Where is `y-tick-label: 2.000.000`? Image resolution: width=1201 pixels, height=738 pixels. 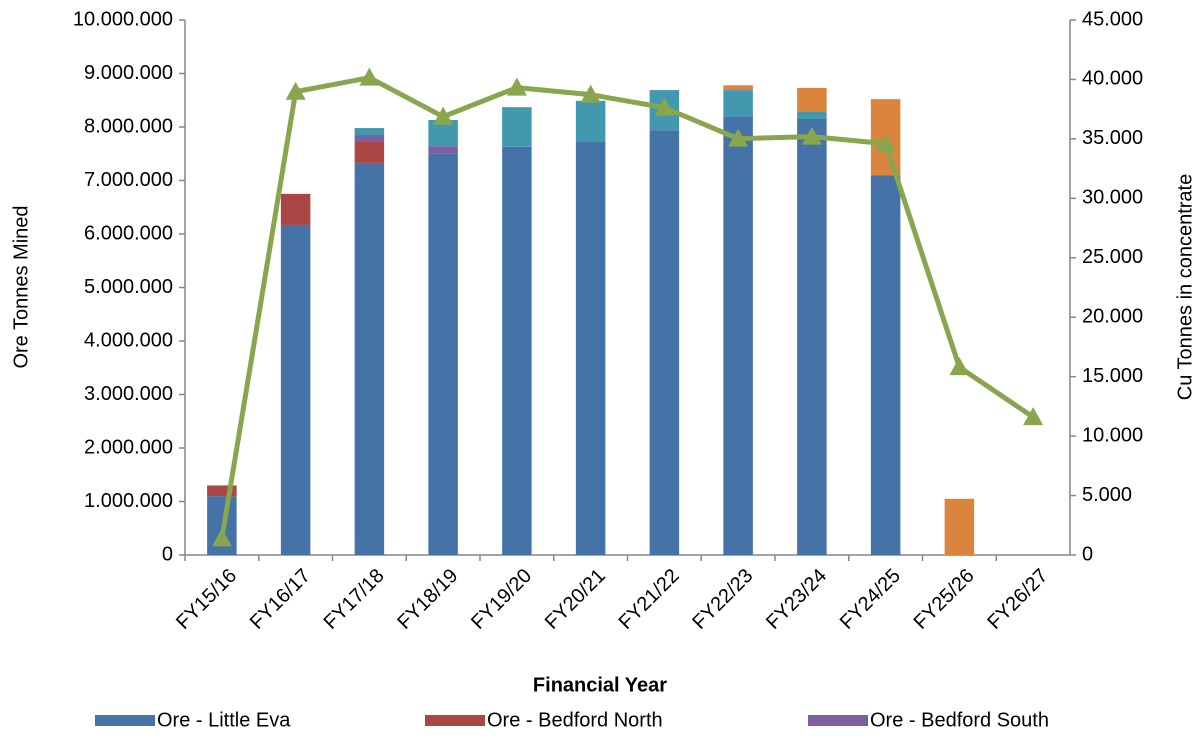 y-tick-label: 2.000.000 is located at coordinates (128, 447).